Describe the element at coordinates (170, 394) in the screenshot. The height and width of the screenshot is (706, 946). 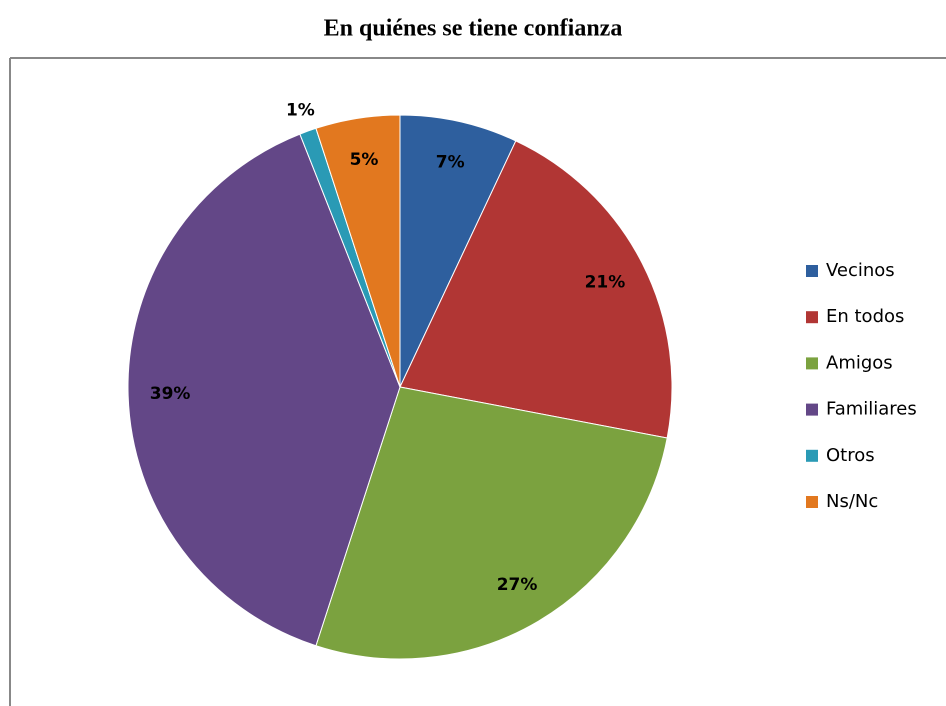
I see `data-label: 39%` at that location.